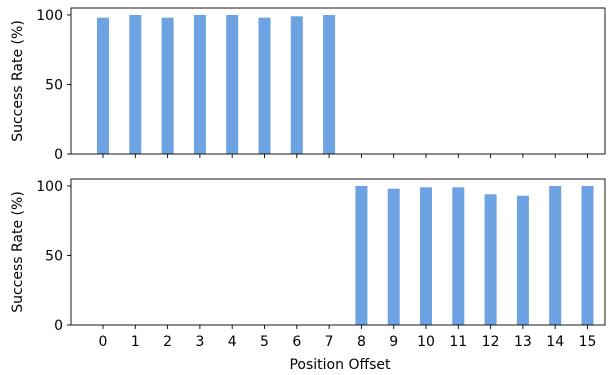  What do you see at coordinates (491, 342) in the screenshot?
I see `x-tick-label: 12` at bounding box center [491, 342].